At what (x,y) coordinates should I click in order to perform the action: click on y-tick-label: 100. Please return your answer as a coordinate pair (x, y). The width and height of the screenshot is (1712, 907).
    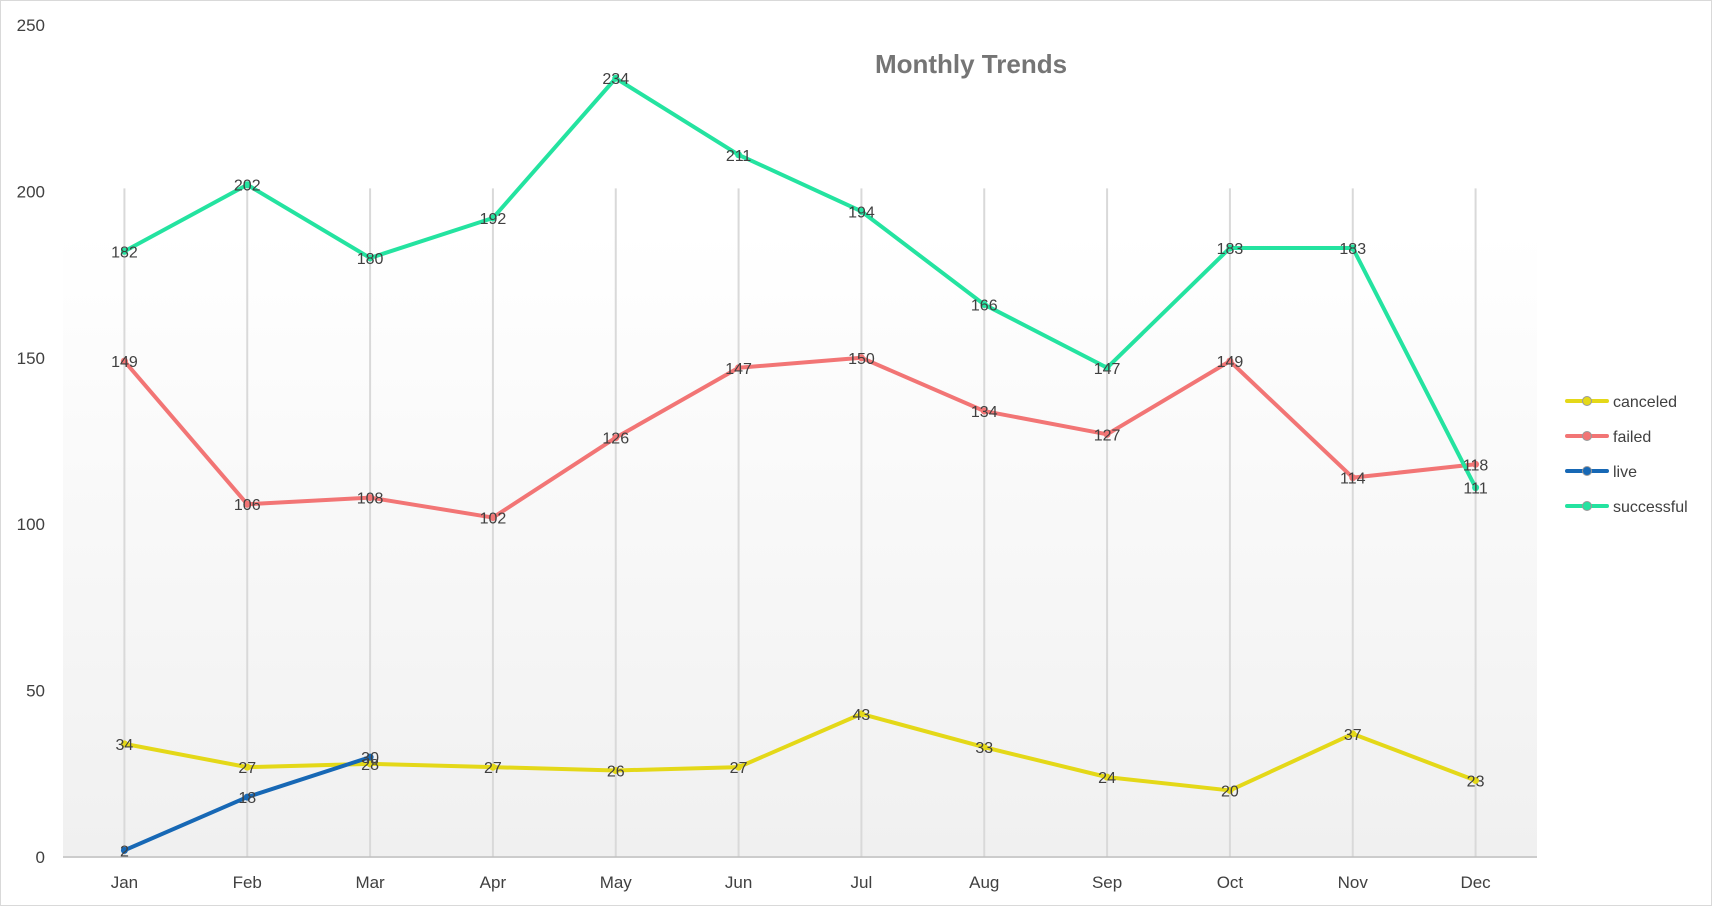
    Looking at the image, I should click on (31, 524).